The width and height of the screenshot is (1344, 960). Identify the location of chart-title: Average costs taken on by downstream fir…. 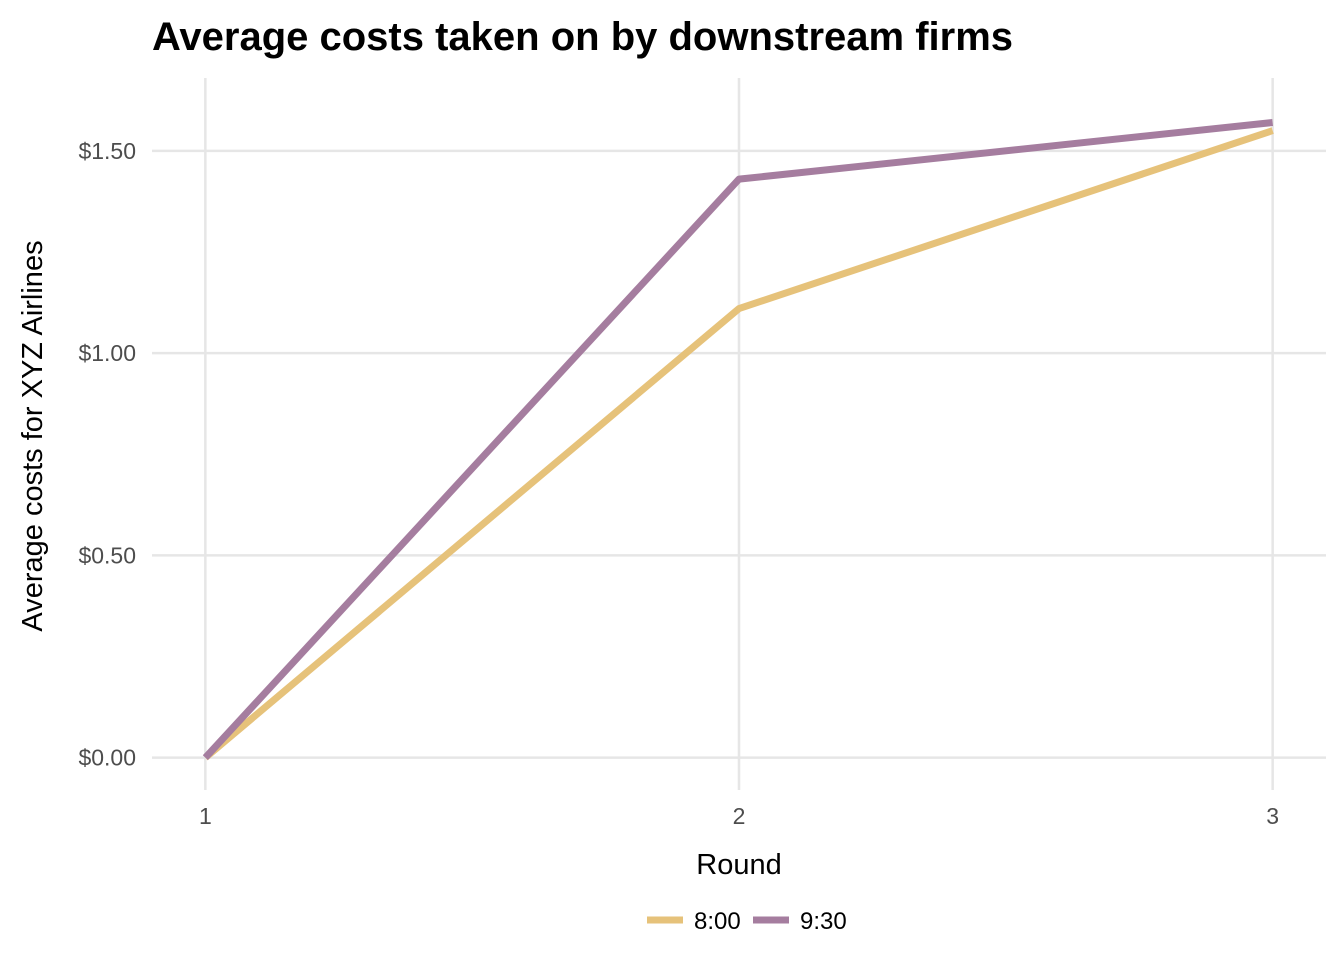
(582, 37).